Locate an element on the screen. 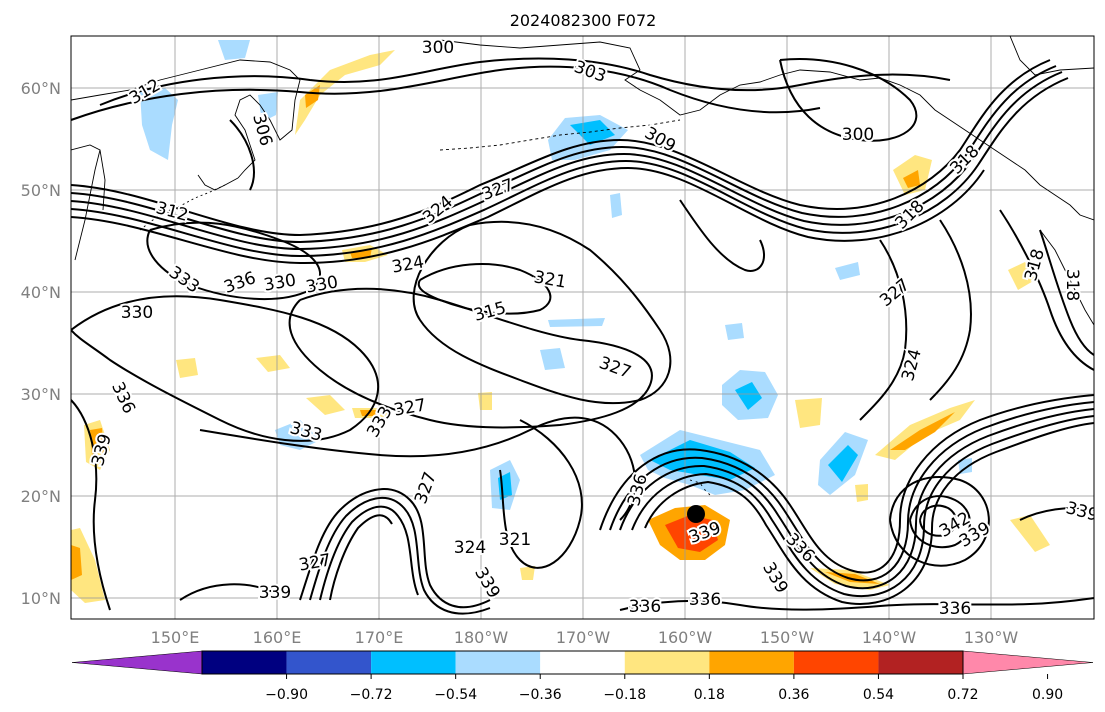  lat-tick-label: 50°N is located at coordinates (41, 190).